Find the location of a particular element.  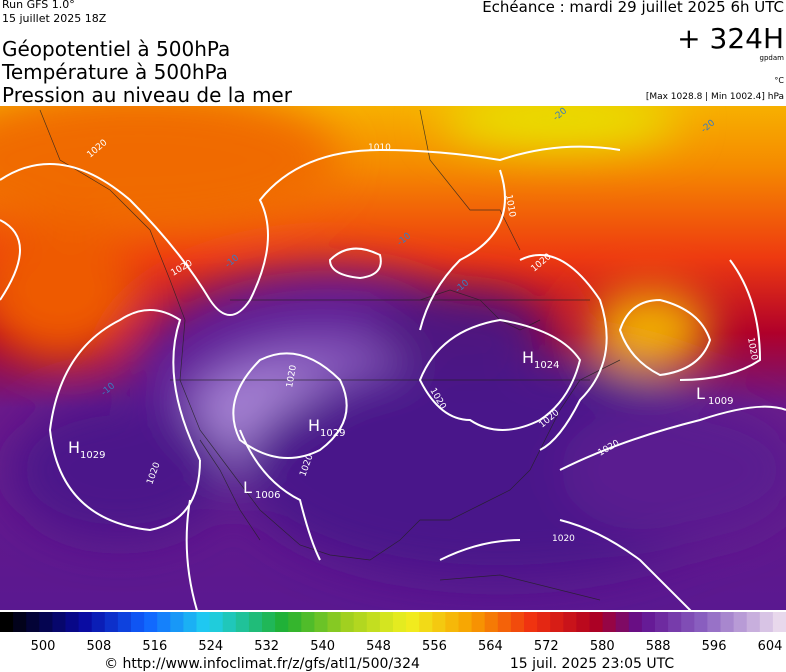

center-value: 1006 is located at coordinates (267, 495).